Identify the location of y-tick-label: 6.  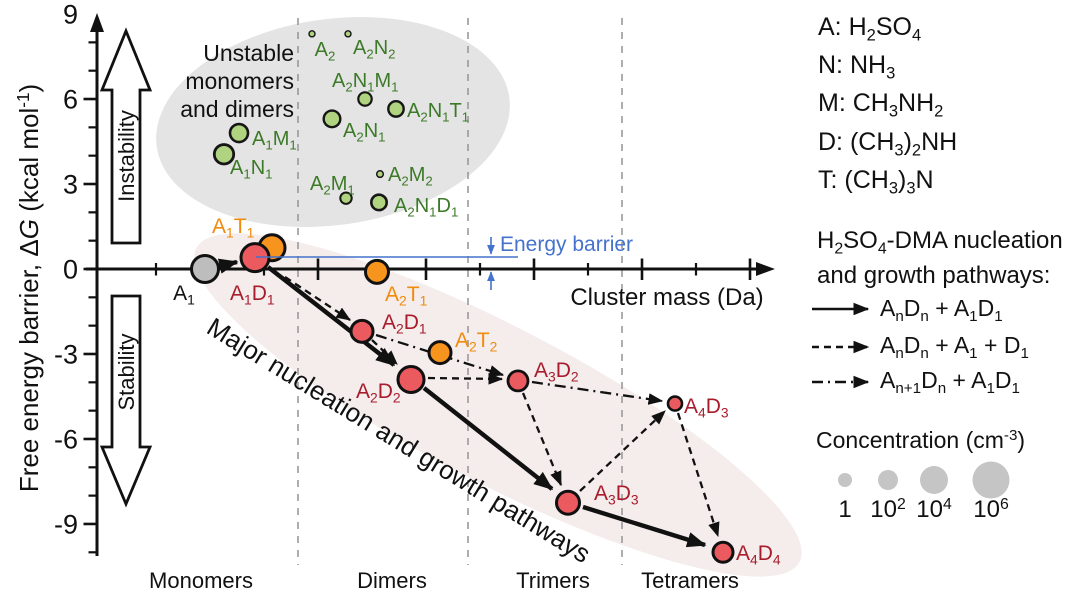
(70, 100).